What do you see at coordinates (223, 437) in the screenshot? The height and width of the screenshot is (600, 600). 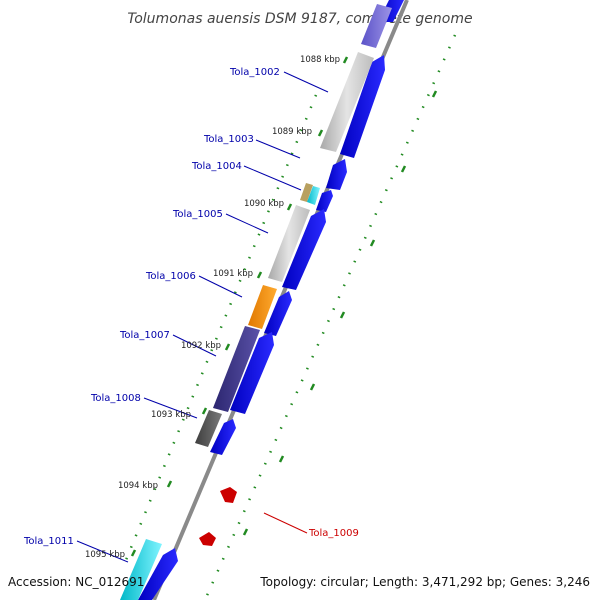 I see `gene-arrow-1008-block` at bounding box center [223, 437].